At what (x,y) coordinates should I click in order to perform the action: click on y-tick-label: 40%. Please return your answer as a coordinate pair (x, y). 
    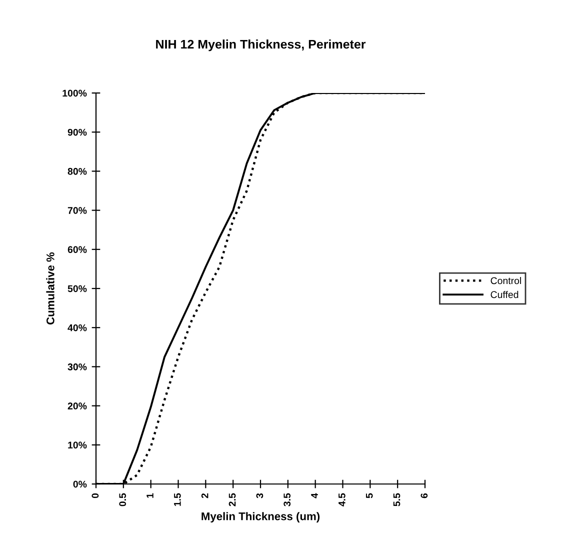
    Looking at the image, I should click on (77, 328).